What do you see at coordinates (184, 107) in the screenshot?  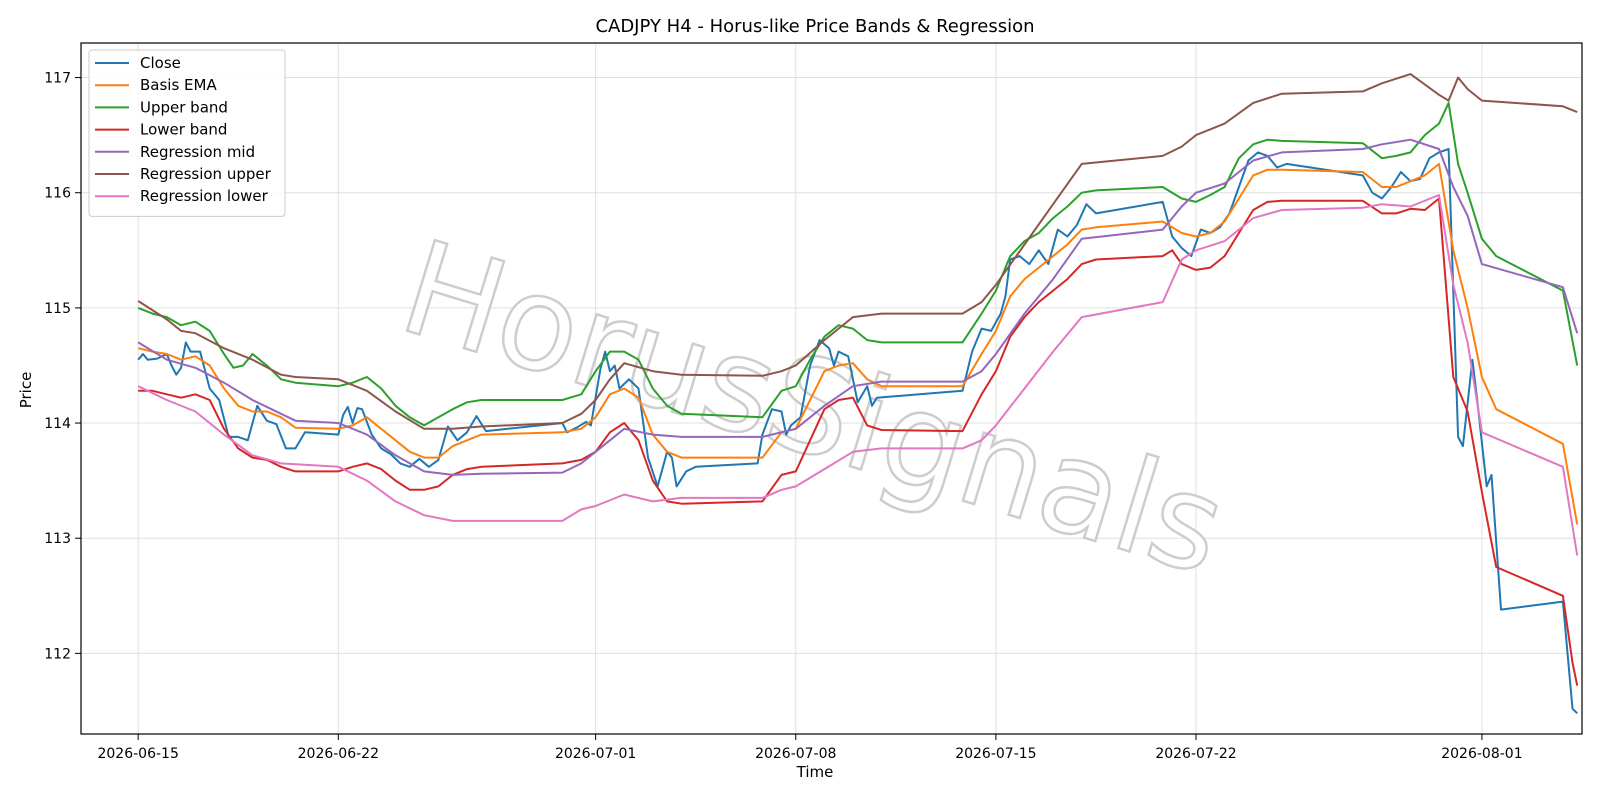 I see `legend-entry: Upper band` at bounding box center [184, 107].